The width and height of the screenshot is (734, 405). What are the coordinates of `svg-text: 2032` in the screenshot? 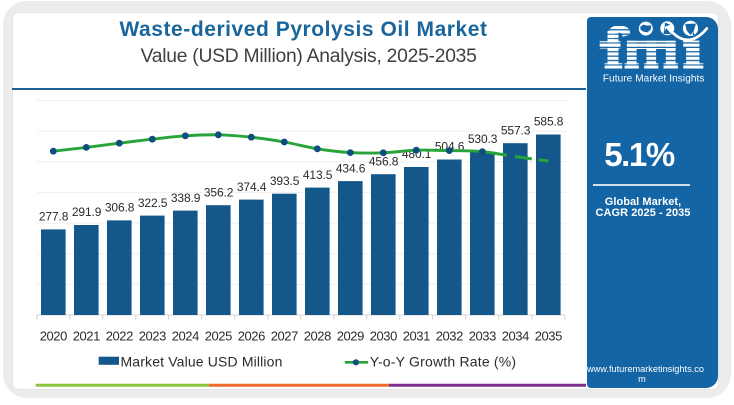 It's located at (449, 336).